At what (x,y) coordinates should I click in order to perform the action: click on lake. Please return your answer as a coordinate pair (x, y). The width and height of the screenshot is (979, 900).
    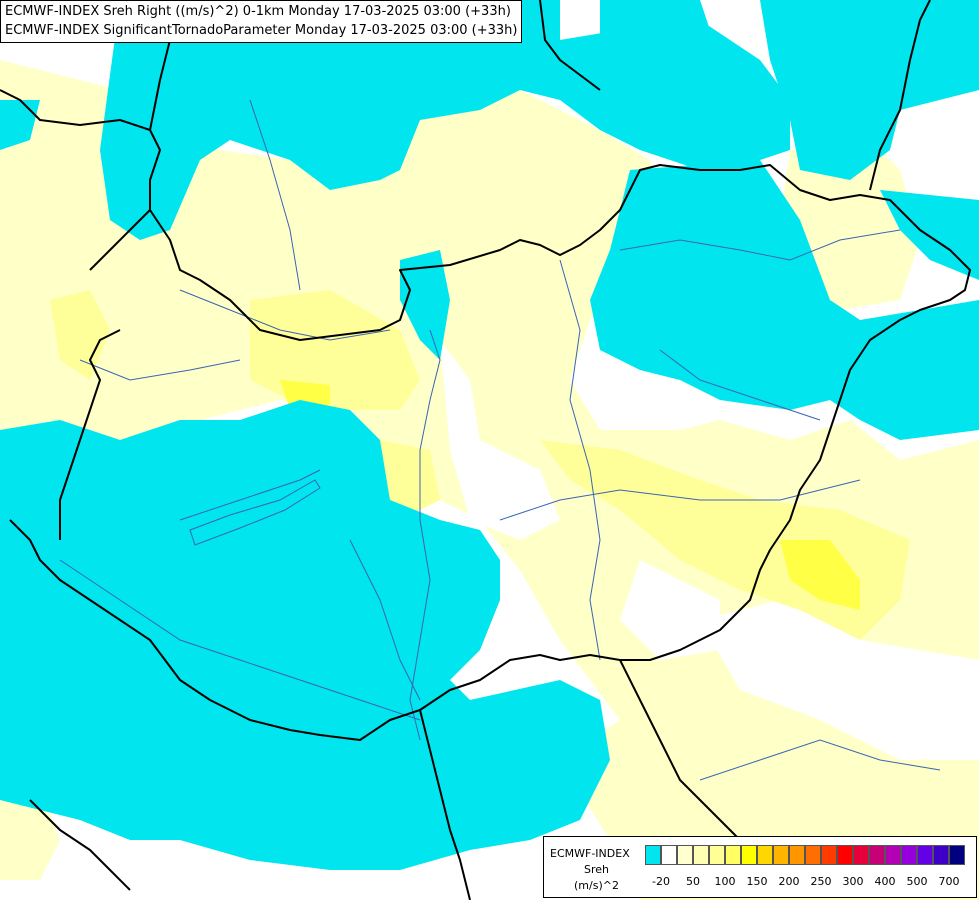
    Looking at the image, I should click on (255, 512).